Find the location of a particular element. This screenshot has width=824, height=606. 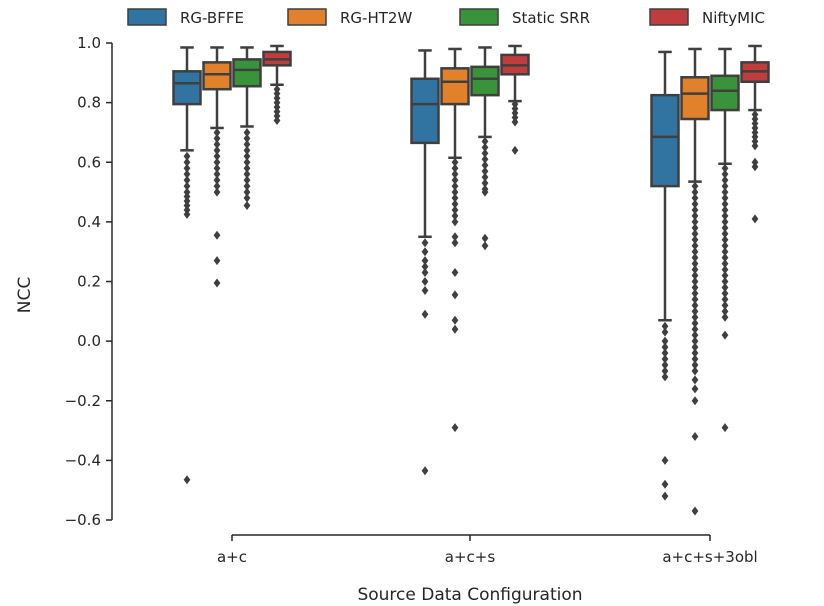

x-tick-label: a+c is located at coordinates (232, 557).